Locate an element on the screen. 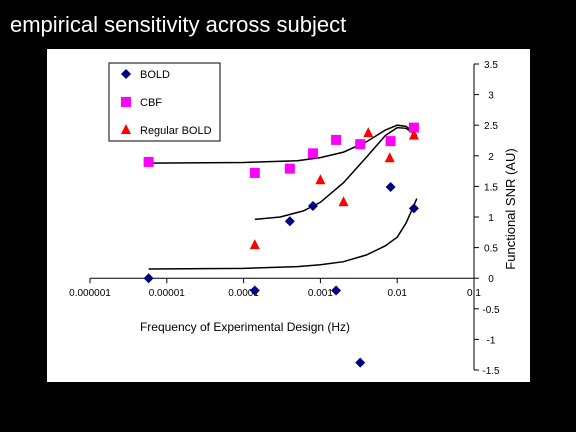  legend-label-regular-bold: Regular BOLD is located at coordinates (176, 131).